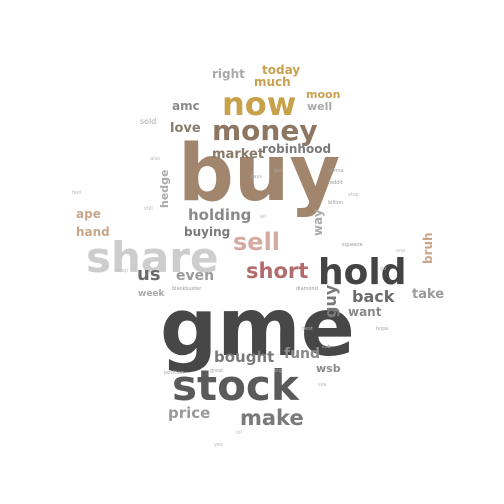  Describe the element at coordinates (185, 128) in the screenshot. I see `word-love: love` at that location.